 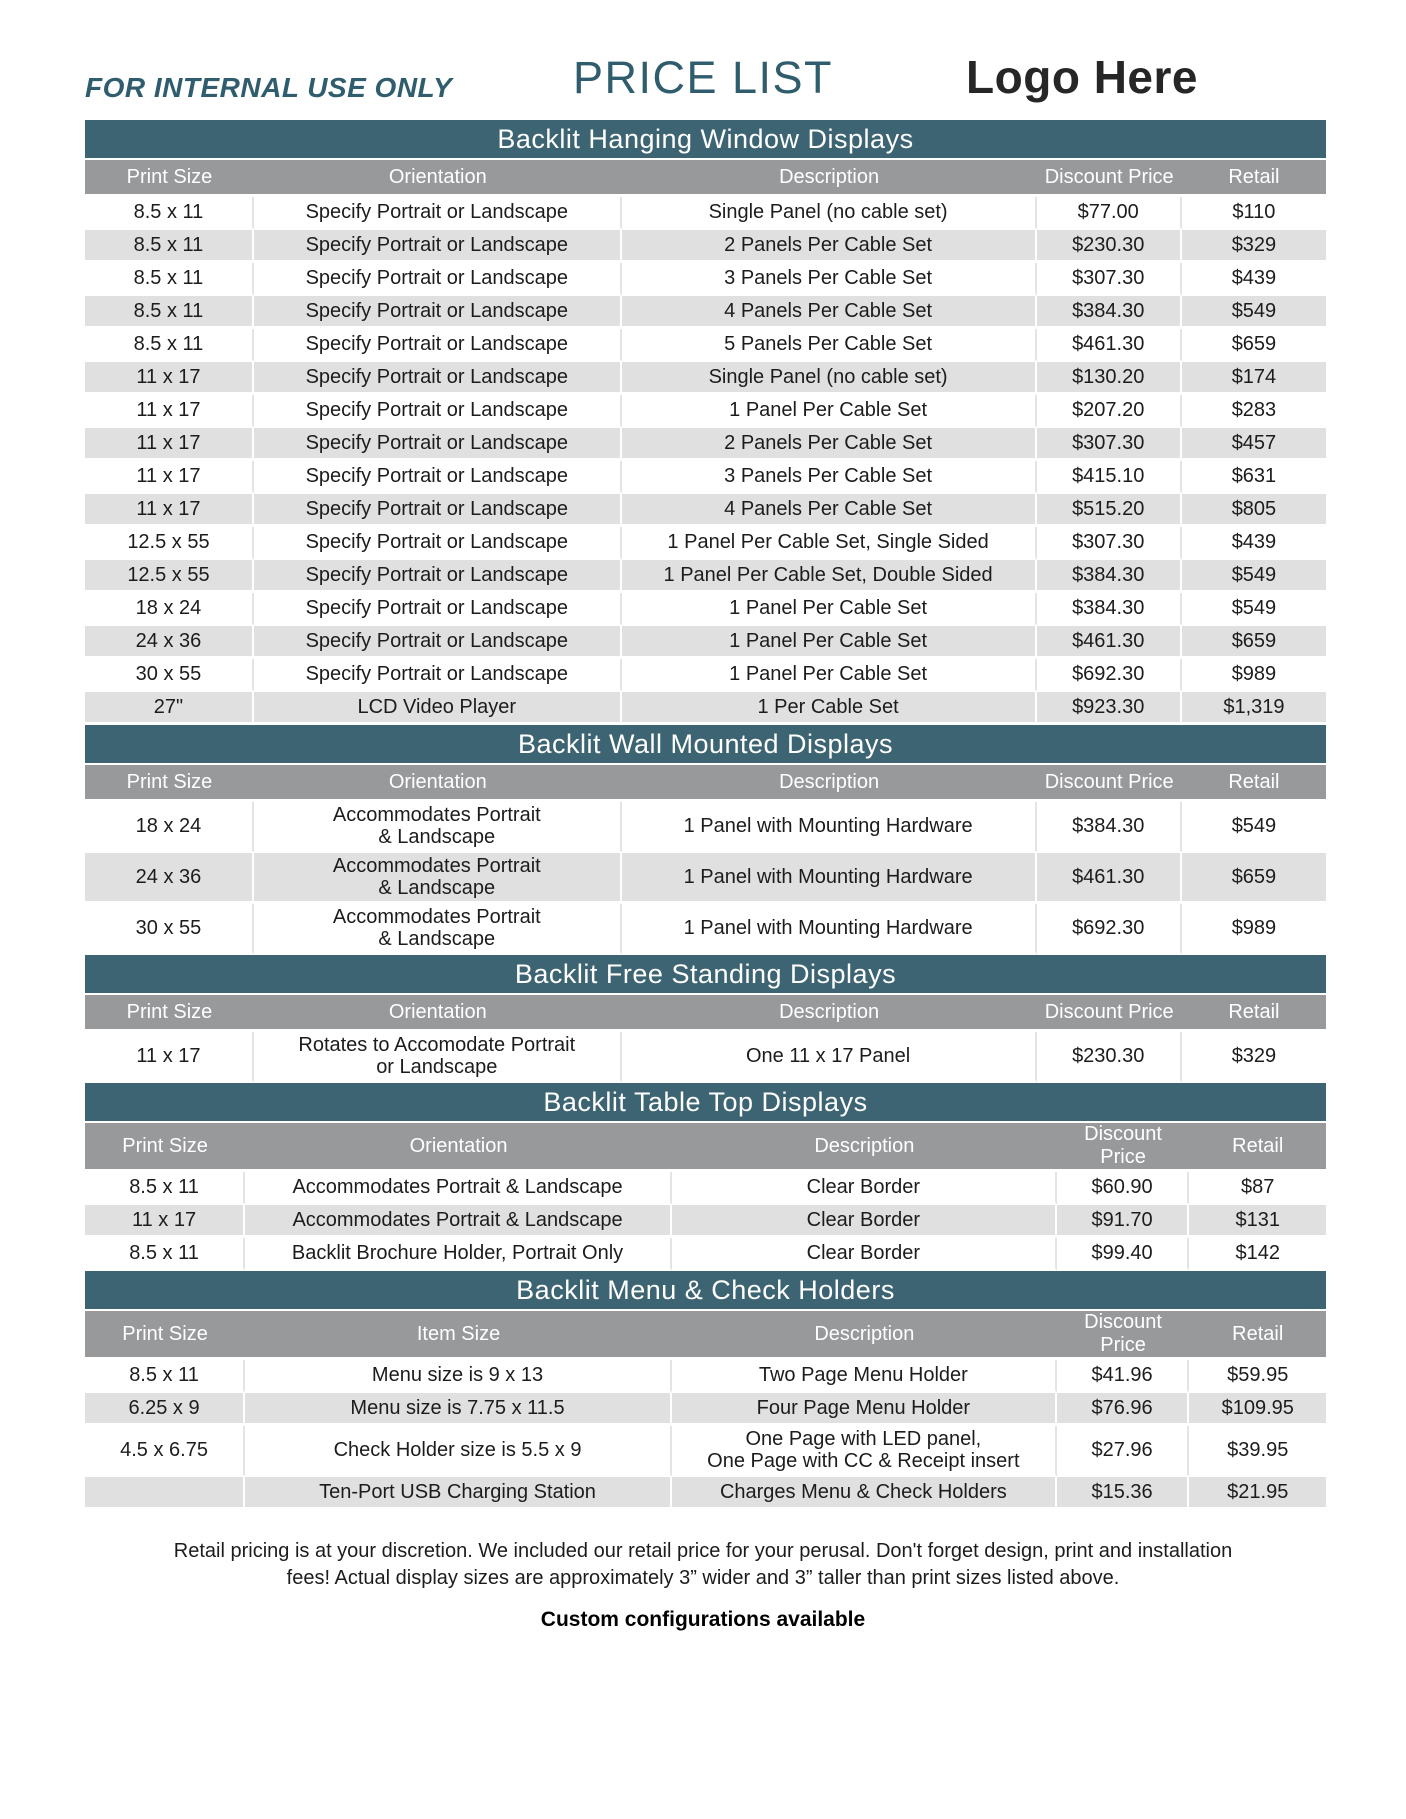 What do you see at coordinates (705, 744) in the screenshot?
I see `section-title-bar: Backlit Wall Mounted Displays` at bounding box center [705, 744].